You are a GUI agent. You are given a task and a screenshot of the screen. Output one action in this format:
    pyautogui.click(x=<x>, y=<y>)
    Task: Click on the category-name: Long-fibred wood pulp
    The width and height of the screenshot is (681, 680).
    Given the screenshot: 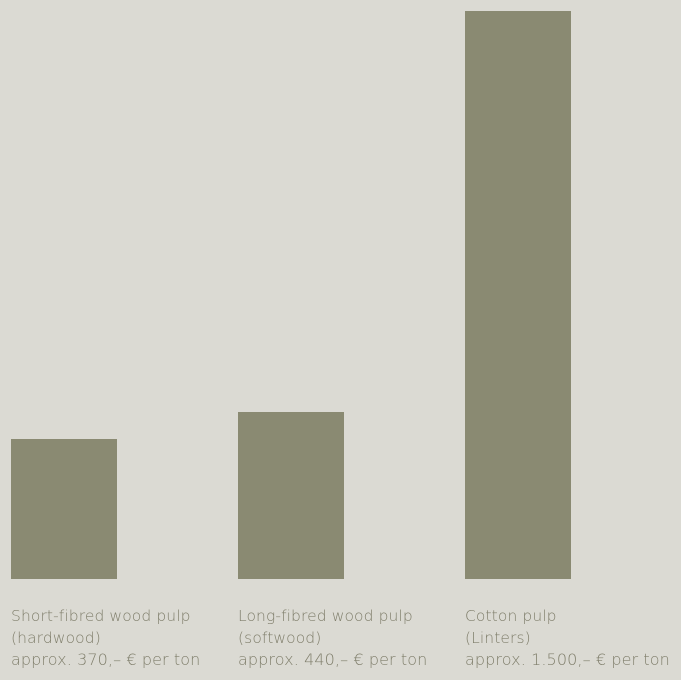 What is the action you would take?
    pyautogui.click(x=325, y=616)
    